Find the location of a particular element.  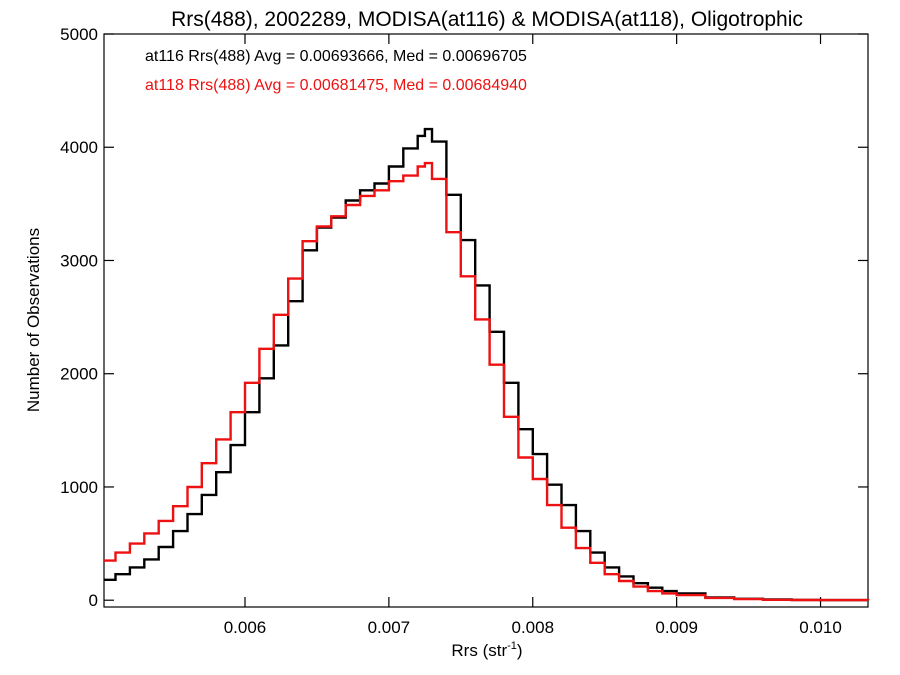

y-tick-label: 3000 is located at coordinates (79, 260).